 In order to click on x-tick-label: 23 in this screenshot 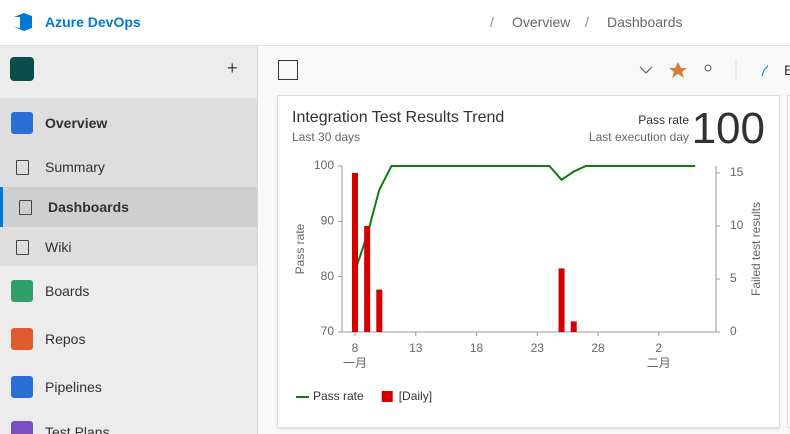, I will do `click(538, 348)`.